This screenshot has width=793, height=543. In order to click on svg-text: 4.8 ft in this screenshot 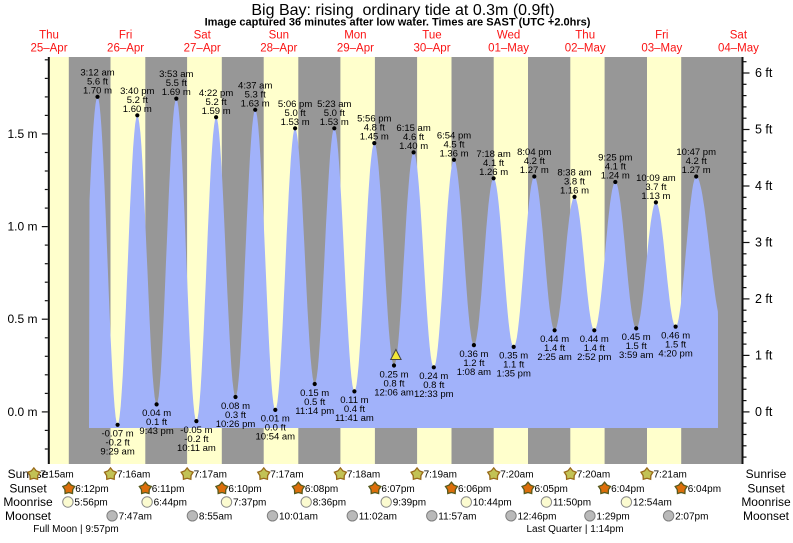, I will do `click(374, 128)`.